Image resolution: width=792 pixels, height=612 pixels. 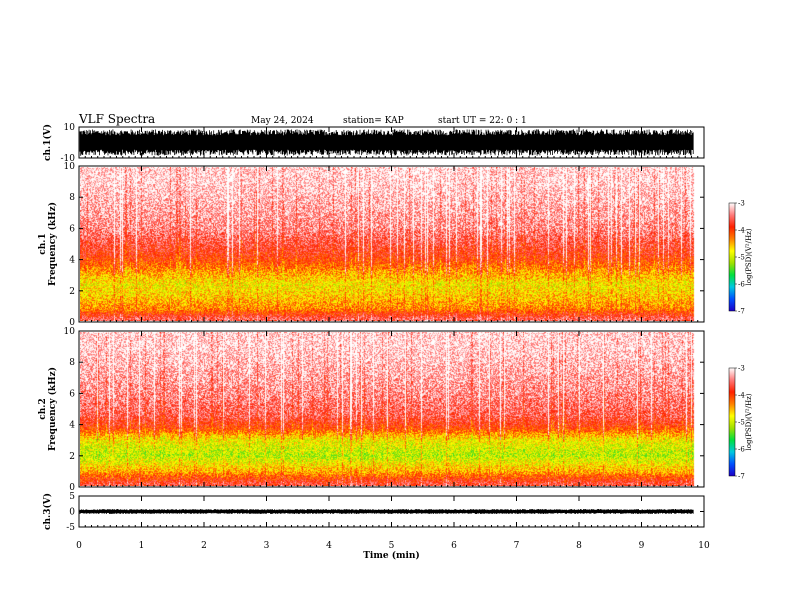 What do you see at coordinates (72, 323) in the screenshot?
I see `ch1-spectrogram-tick-label: 0` at bounding box center [72, 323].